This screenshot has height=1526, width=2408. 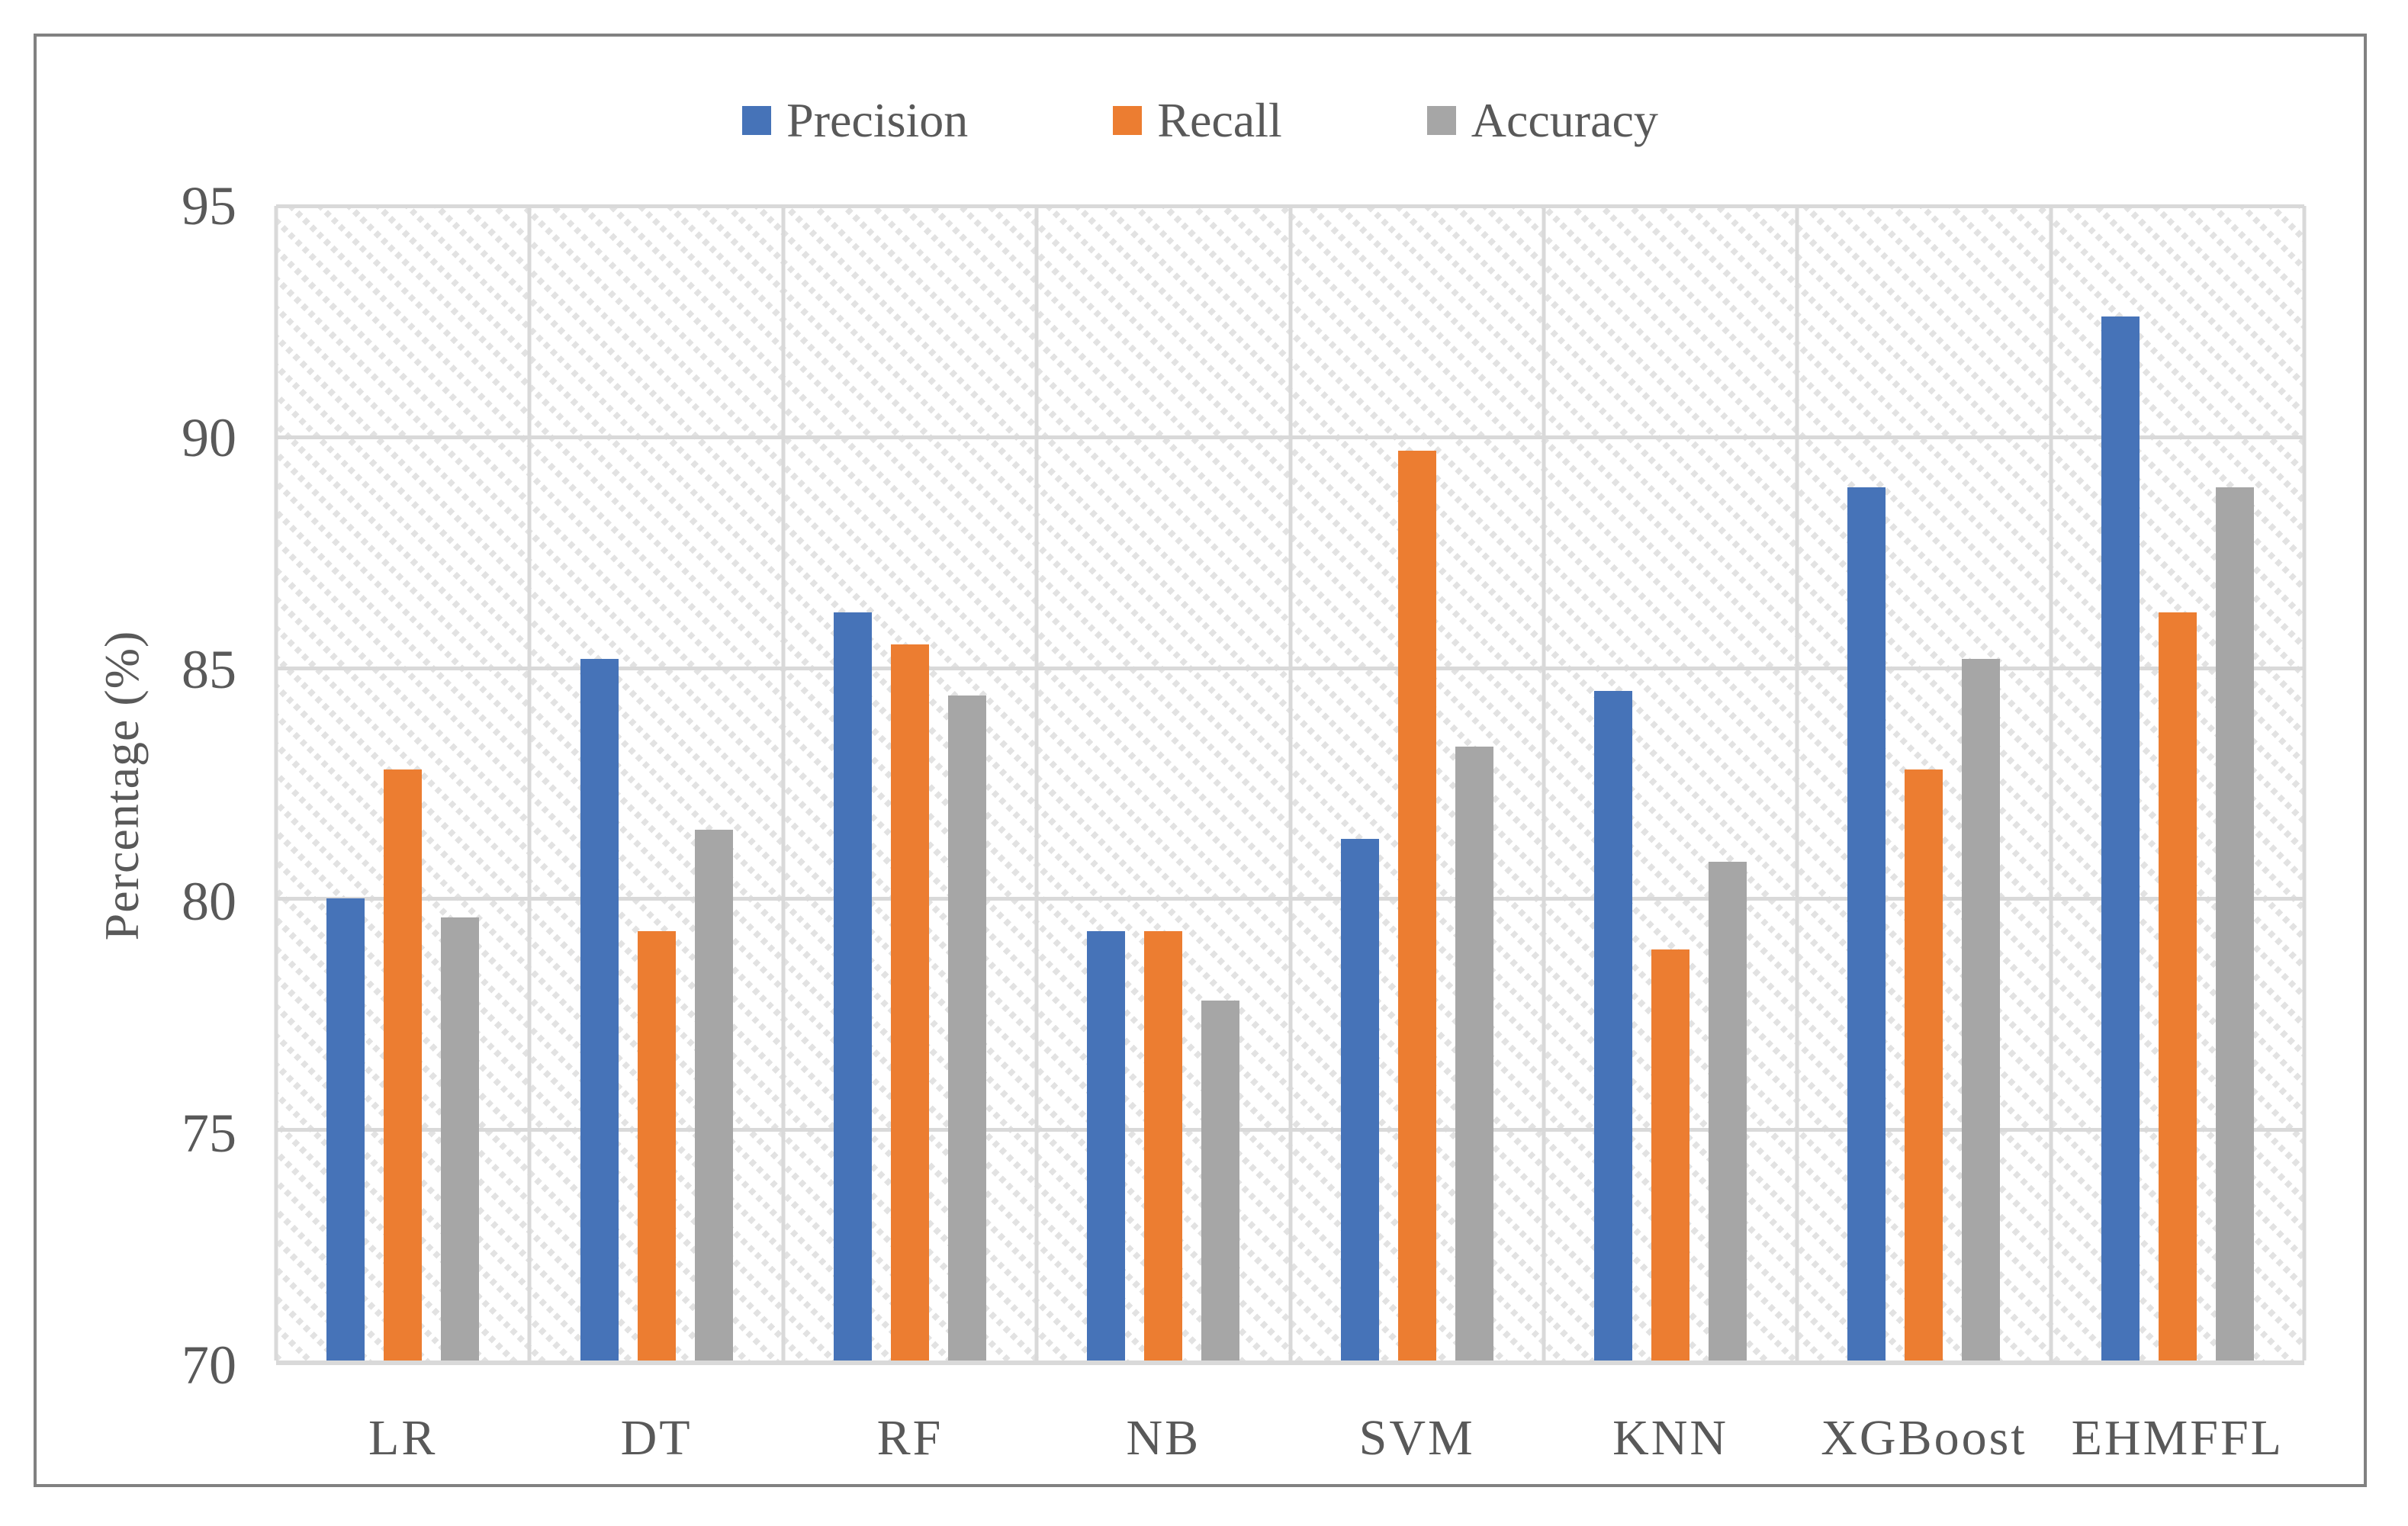 I want to click on bar-group-svm, so click(x=1417, y=783).